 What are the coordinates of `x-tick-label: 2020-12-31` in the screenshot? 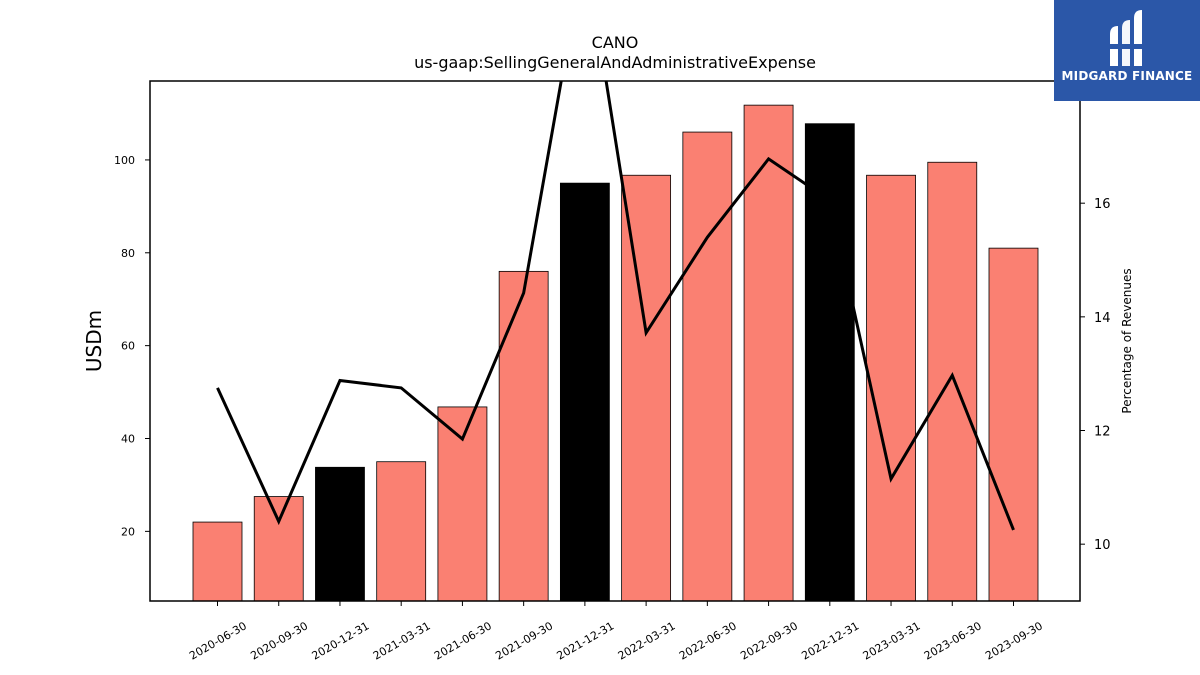 It's located at (341, 640).